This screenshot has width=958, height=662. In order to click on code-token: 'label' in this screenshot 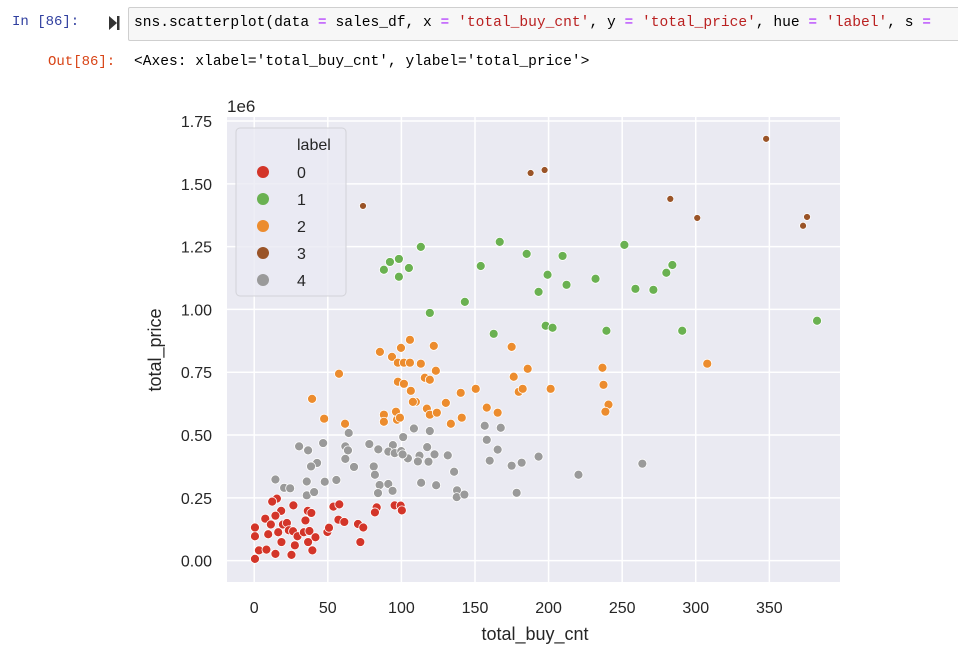, I will do `click(856, 23)`.